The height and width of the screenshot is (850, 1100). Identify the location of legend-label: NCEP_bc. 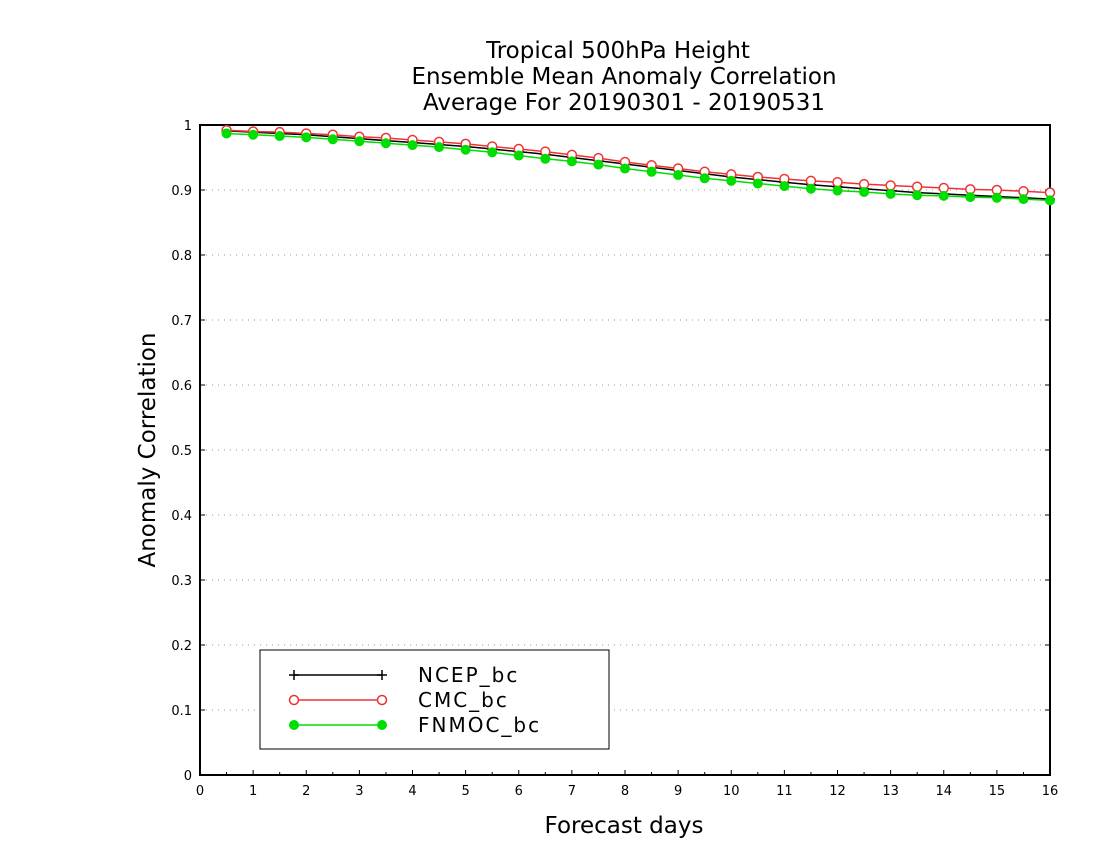
(468, 675).